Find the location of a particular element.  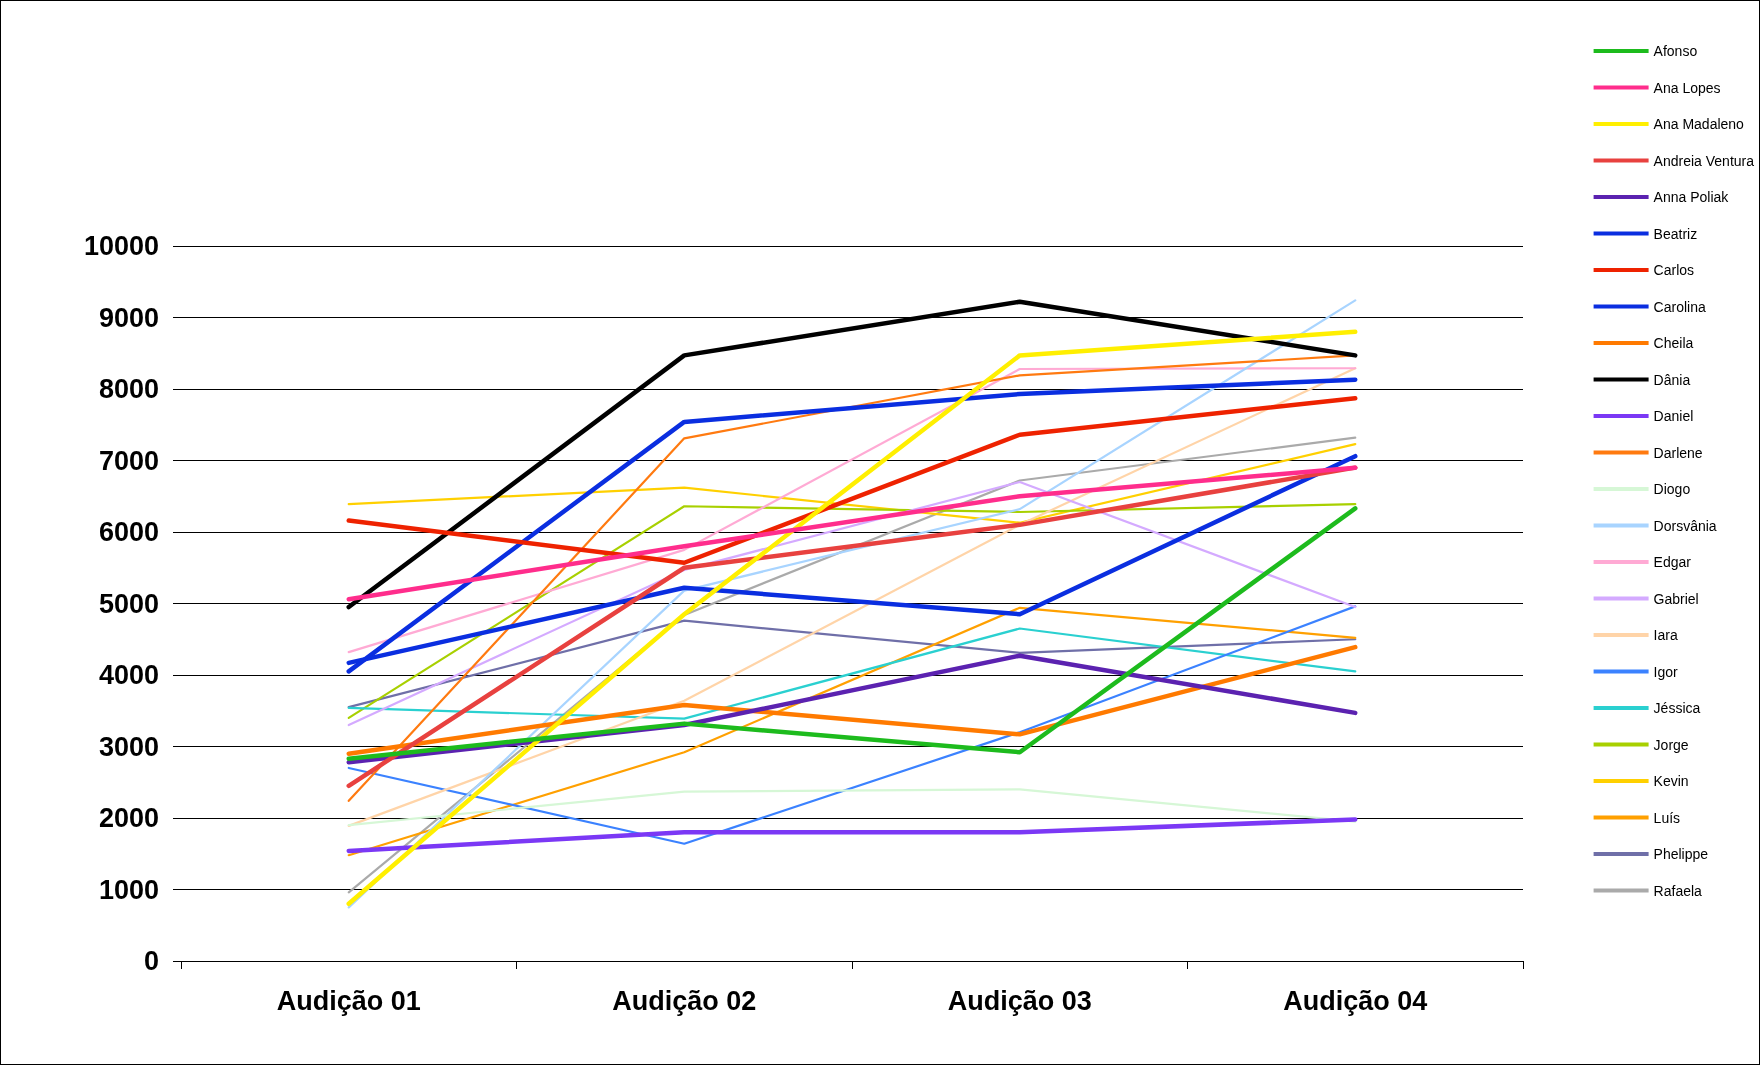

y-tick-label: 8000 is located at coordinates (128, 389).